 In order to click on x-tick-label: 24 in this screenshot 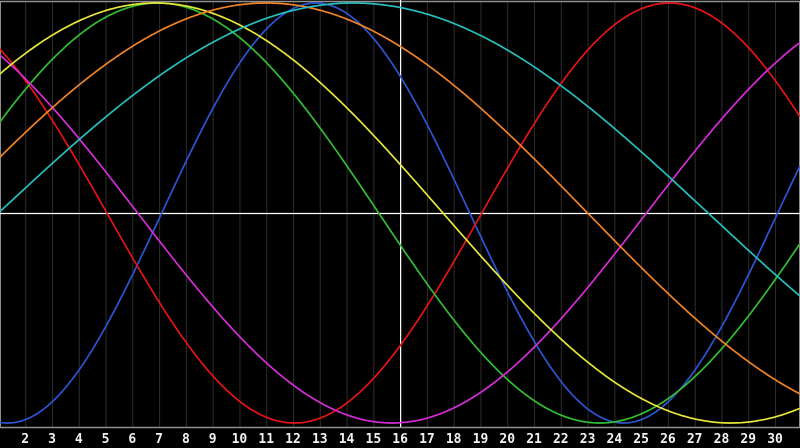, I will do `click(615, 439)`.